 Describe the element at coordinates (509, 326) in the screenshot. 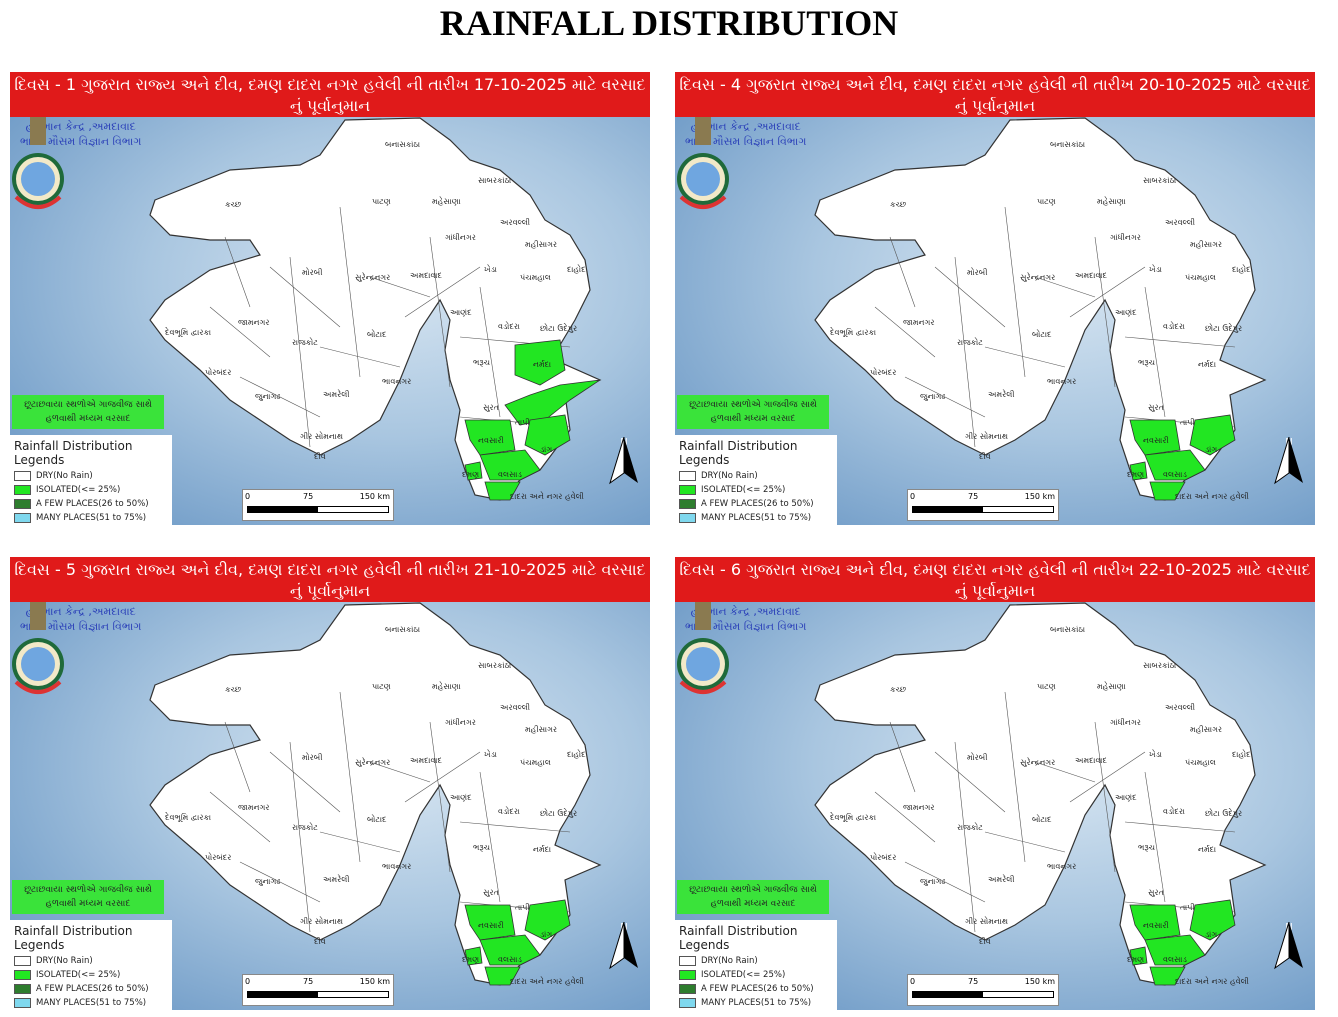

I see `district-label: વડોદરા` at that location.